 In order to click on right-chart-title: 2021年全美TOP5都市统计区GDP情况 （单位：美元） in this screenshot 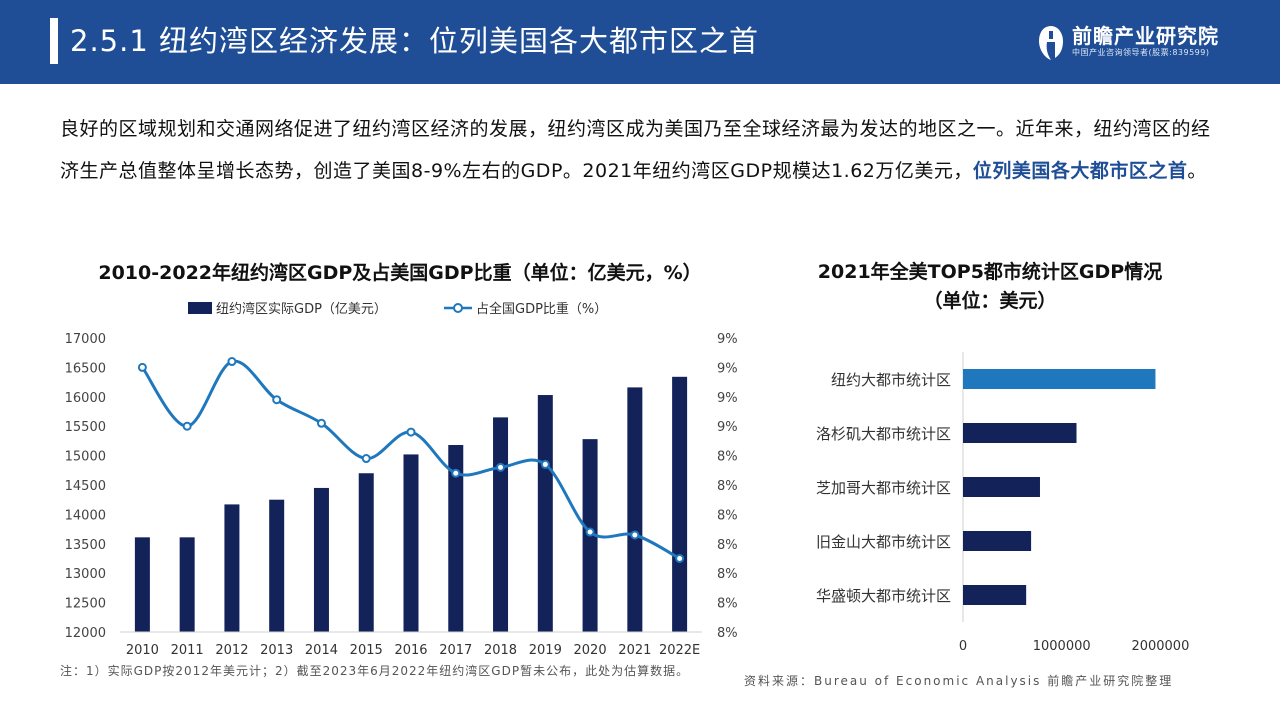, I will do `click(990, 287)`.